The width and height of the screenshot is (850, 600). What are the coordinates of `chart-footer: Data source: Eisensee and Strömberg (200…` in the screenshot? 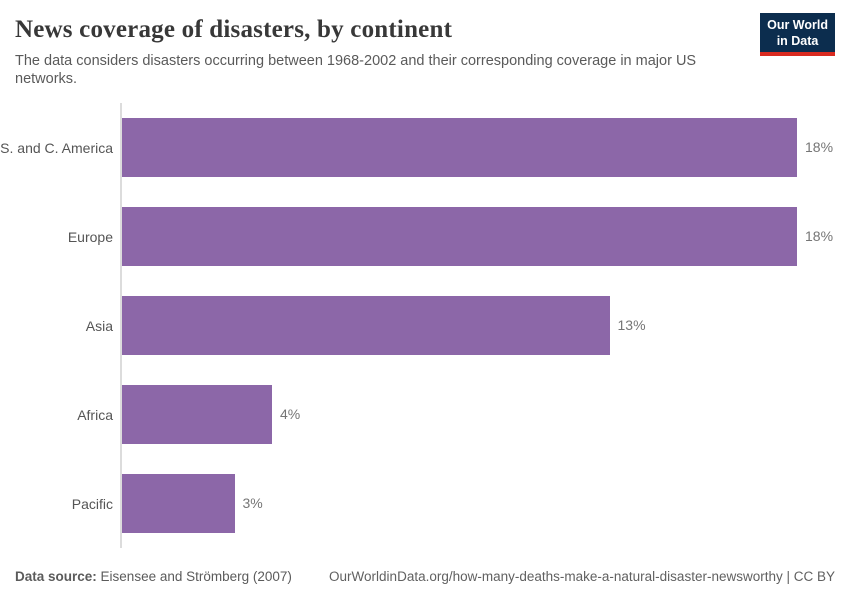 It's located at (425, 576).